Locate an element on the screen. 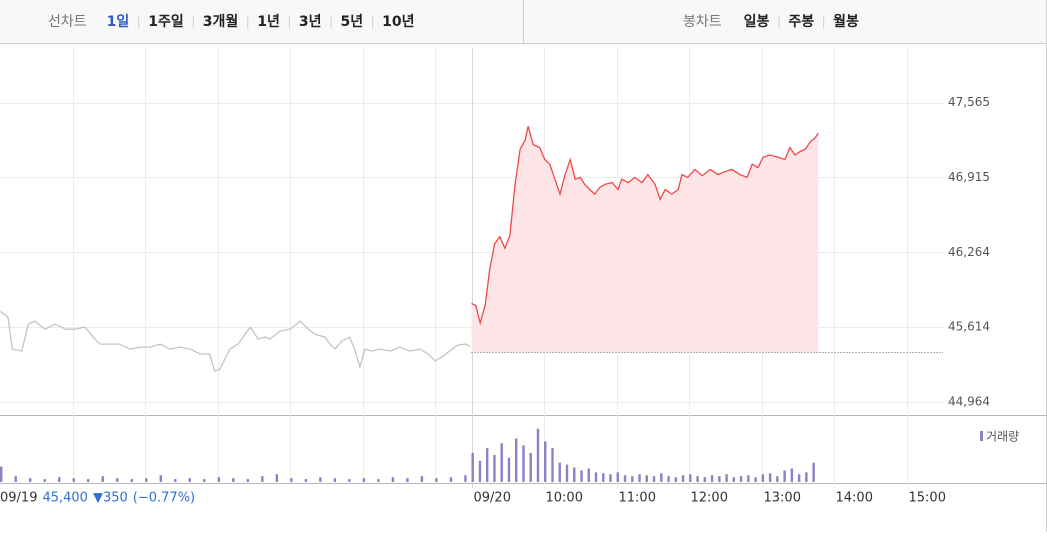 The width and height of the screenshot is (1047, 536). candle-tab: 월봉 is located at coordinates (846, 21).